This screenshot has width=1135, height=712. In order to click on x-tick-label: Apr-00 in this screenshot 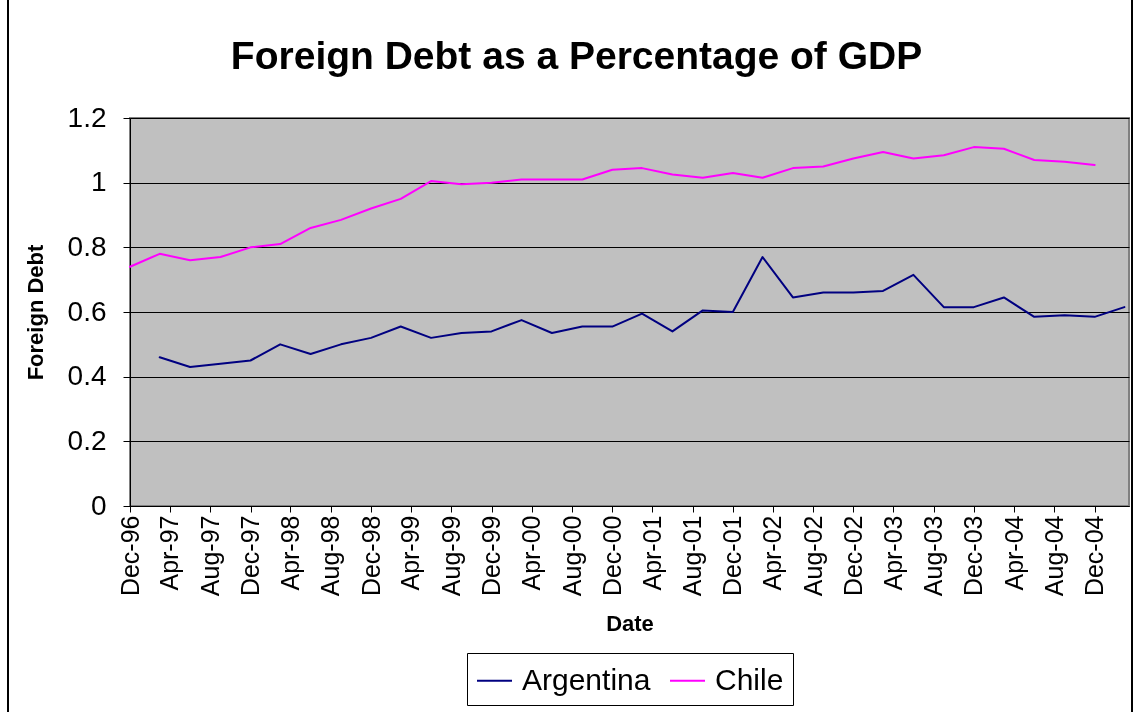, I will do `click(531, 553)`.